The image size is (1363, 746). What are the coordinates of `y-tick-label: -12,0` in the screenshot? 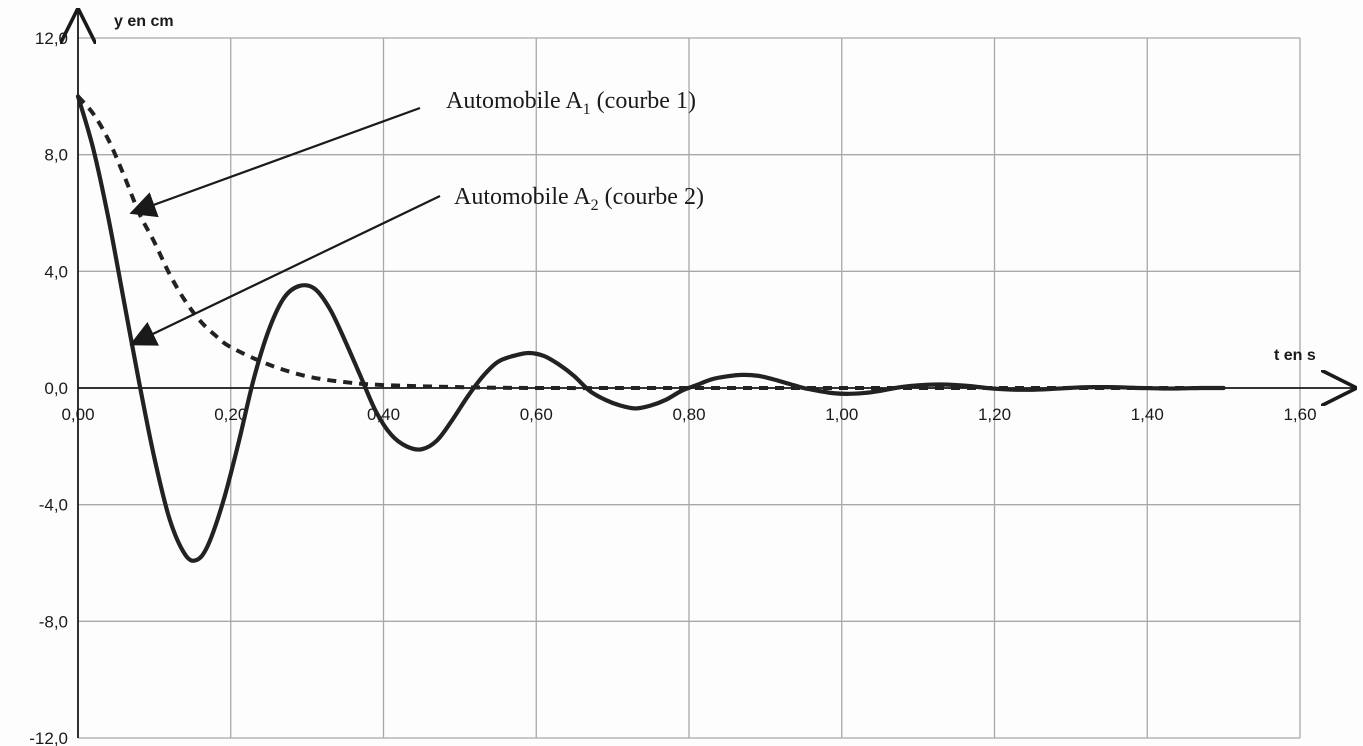 It's located at (48, 737).